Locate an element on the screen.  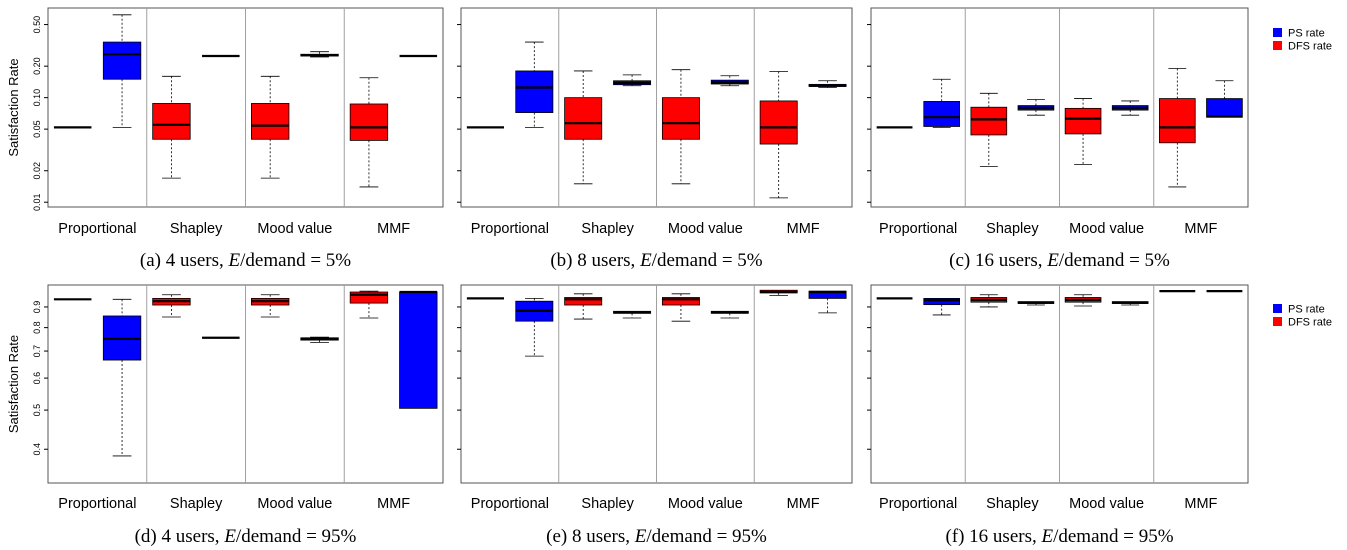
panel-caption: (f) 16 users, E/demand = 95% is located at coordinates (1059, 536).